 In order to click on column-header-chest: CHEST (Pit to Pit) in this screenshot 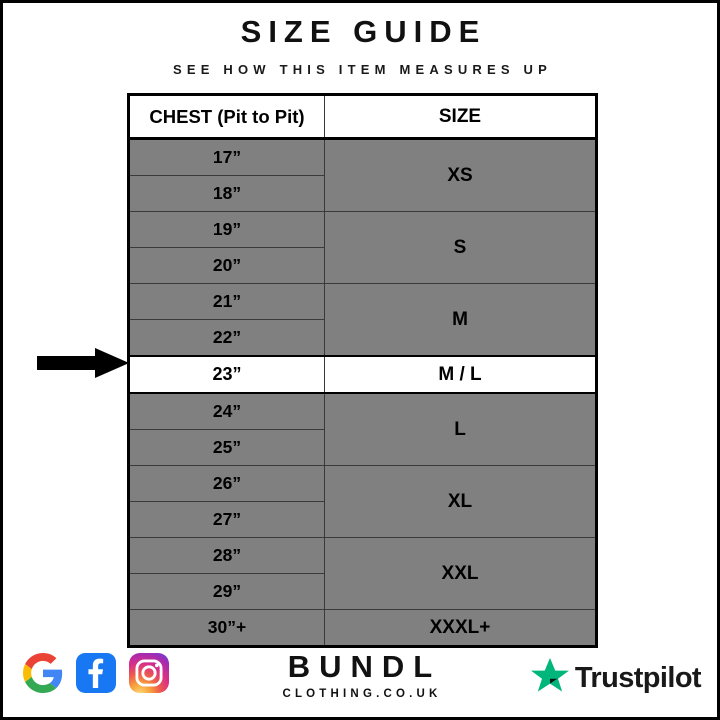, I will do `click(226, 117)`.